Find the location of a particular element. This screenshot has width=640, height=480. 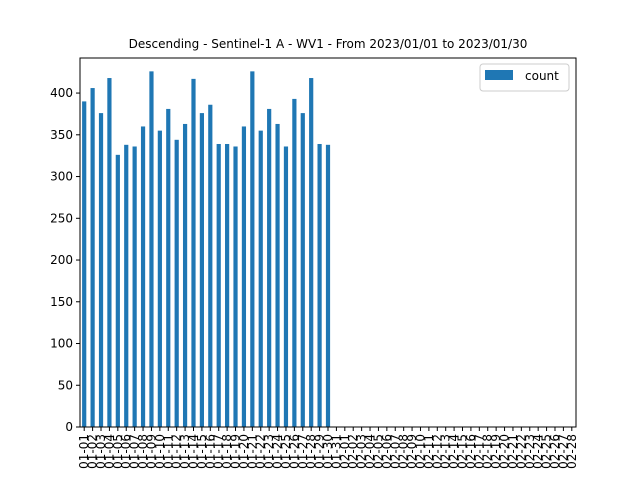

x-tick-label: 01-16 is located at coordinates (210, 451).